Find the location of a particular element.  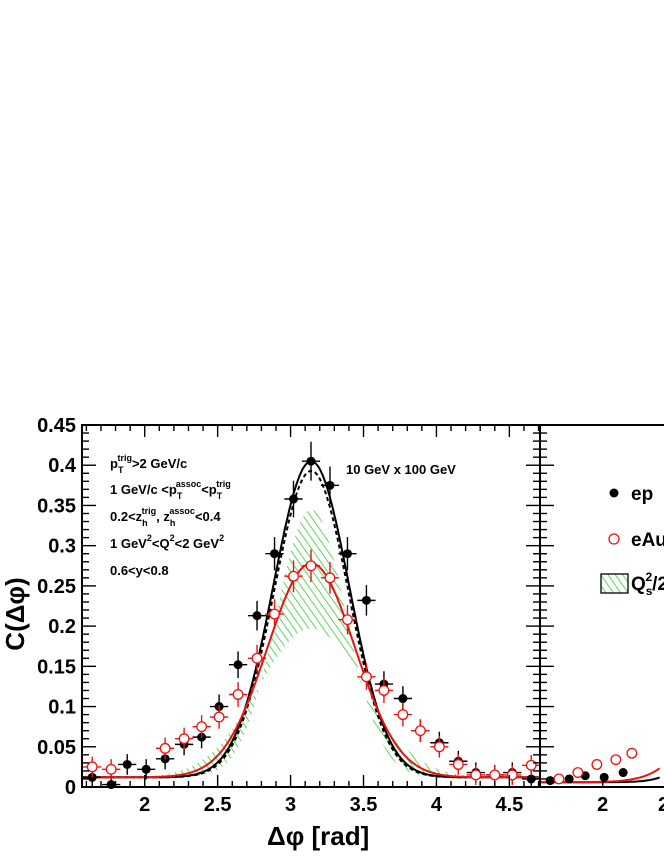

legend-band-swatch is located at coordinates (614, 583).